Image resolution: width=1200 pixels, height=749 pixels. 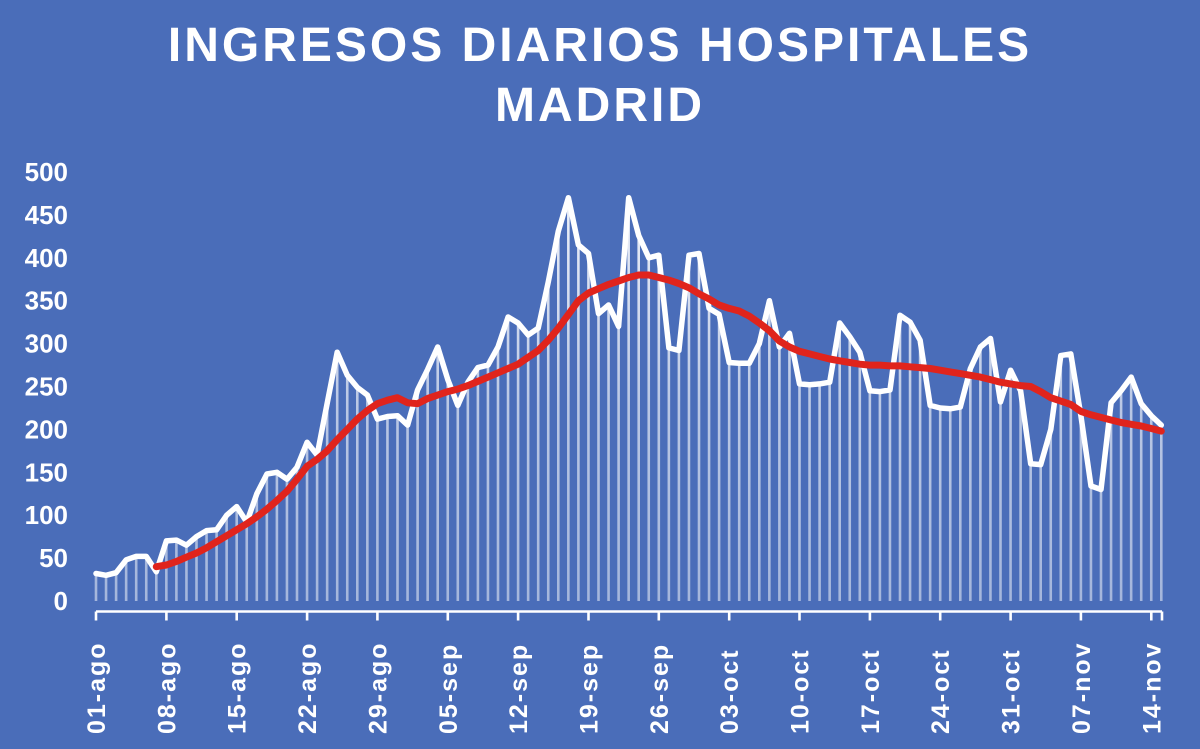 I want to click on y-axis-label: 150, so click(x=46, y=472).